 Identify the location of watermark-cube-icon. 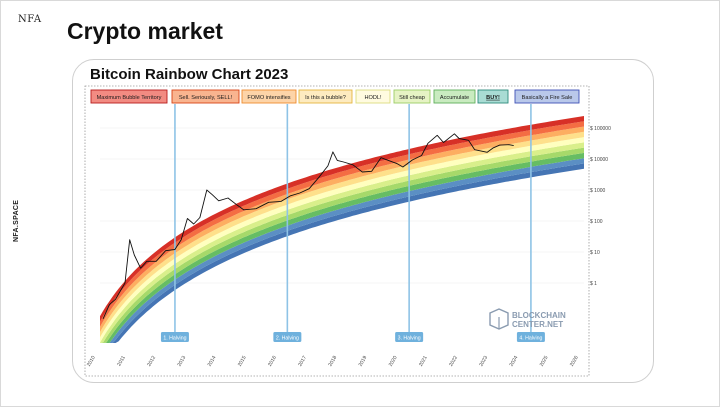
(499, 319).